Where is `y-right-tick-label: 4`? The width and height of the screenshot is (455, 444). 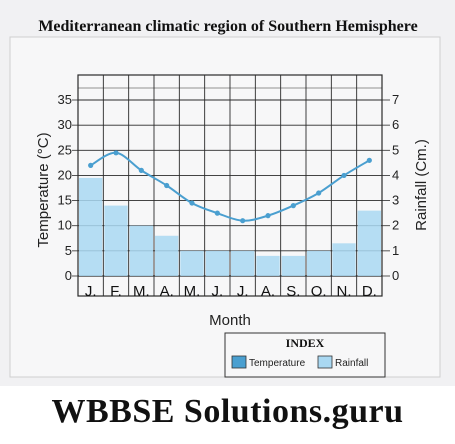
y-right-tick-label: 4 is located at coordinates (395, 174).